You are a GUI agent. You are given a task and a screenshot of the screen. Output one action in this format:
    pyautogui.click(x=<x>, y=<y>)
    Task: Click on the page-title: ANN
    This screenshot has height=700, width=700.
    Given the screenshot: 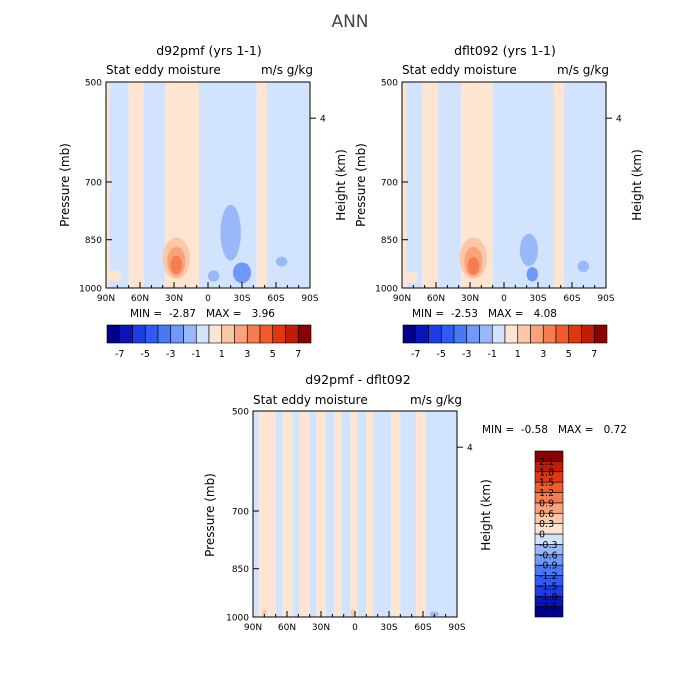 What is the action you would take?
    pyautogui.click(x=350, y=22)
    